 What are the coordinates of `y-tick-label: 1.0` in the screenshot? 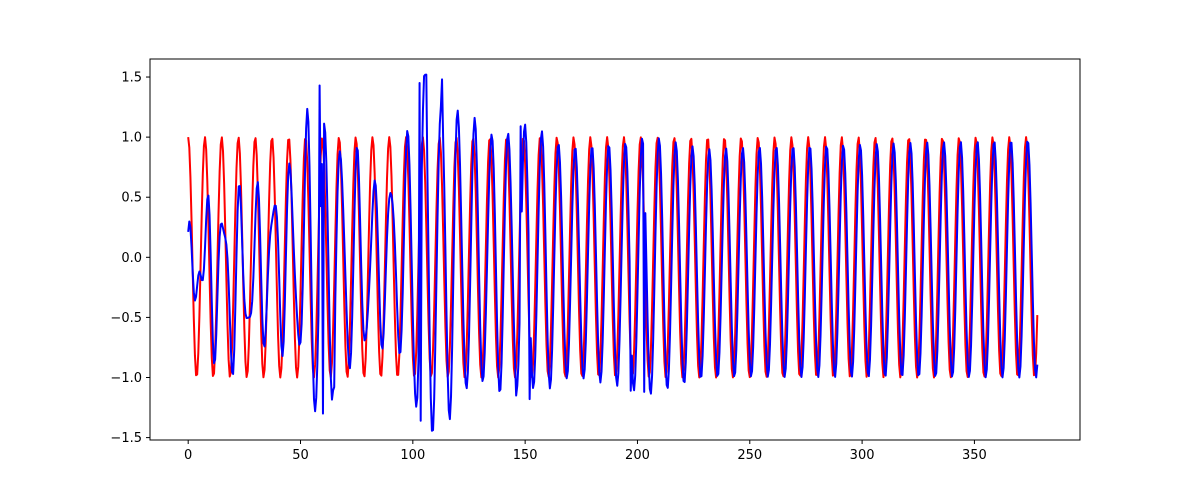 It's located at (131, 138).